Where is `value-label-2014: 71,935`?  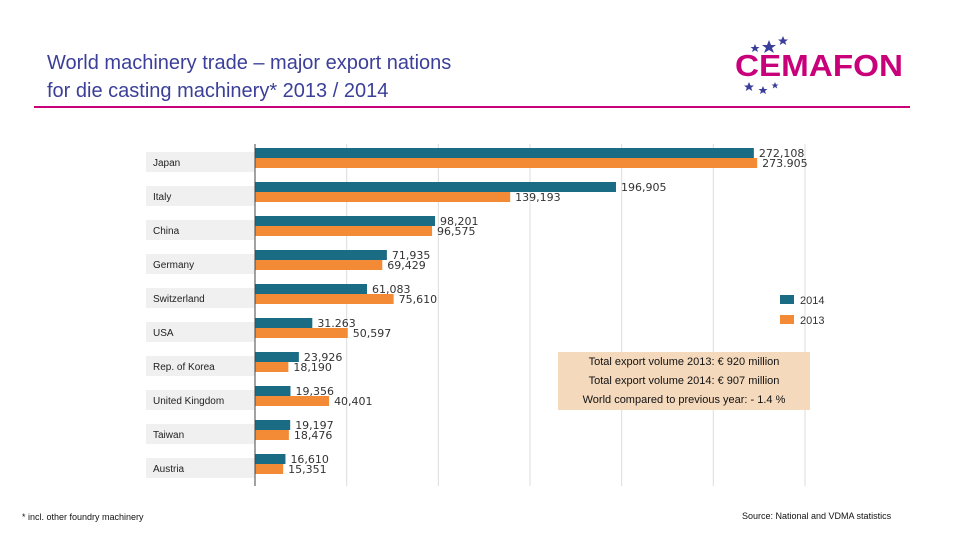 value-label-2014: 71,935 is located at coordinates (411, 255).